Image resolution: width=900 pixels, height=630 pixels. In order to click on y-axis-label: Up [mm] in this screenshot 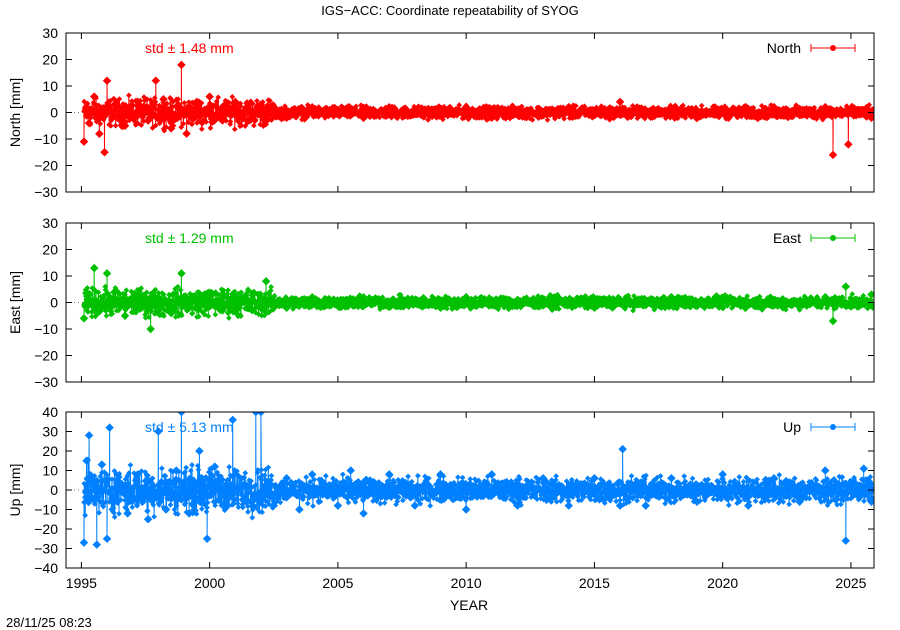, I will do `click(15, 490)`.